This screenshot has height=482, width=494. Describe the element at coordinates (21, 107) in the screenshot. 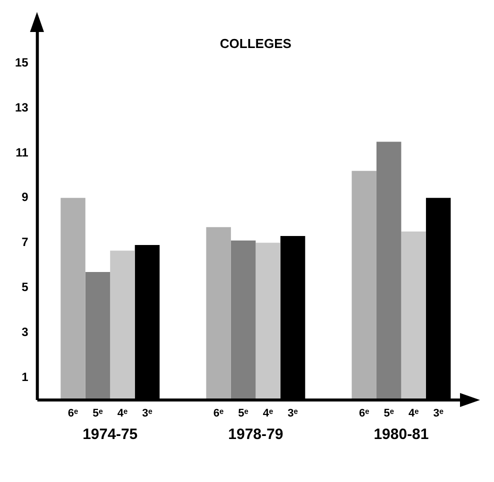

I see `y-tick-label: 13` at that location.